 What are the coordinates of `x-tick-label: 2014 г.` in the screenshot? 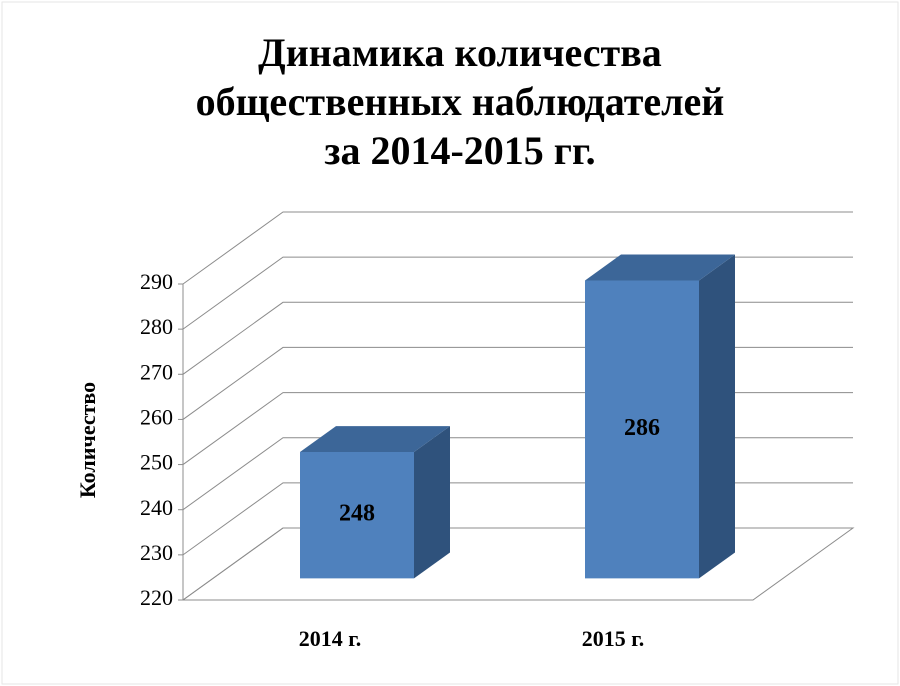 It's located at (330, 638).